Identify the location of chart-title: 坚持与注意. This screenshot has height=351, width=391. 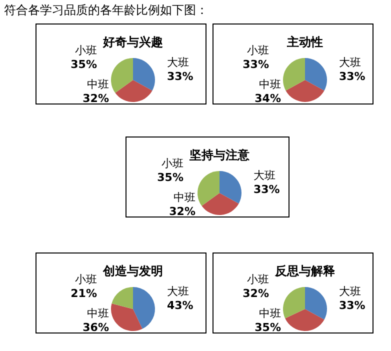
(219, 155).